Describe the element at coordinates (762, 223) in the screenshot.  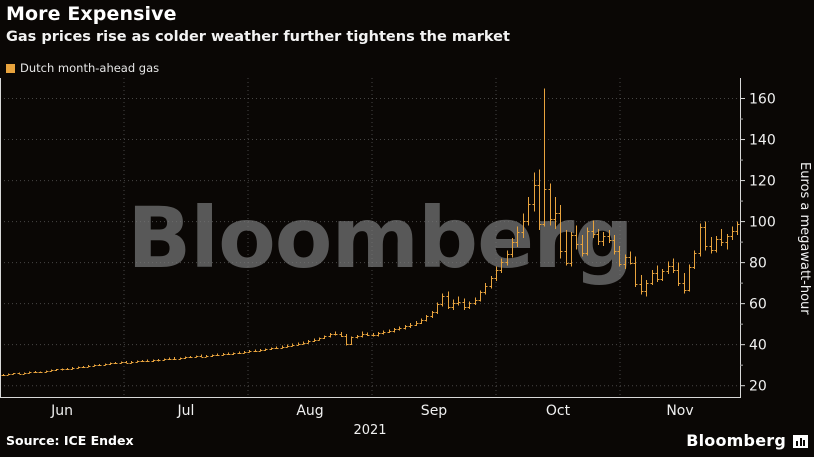
I see `svg-text: 100` at that location.